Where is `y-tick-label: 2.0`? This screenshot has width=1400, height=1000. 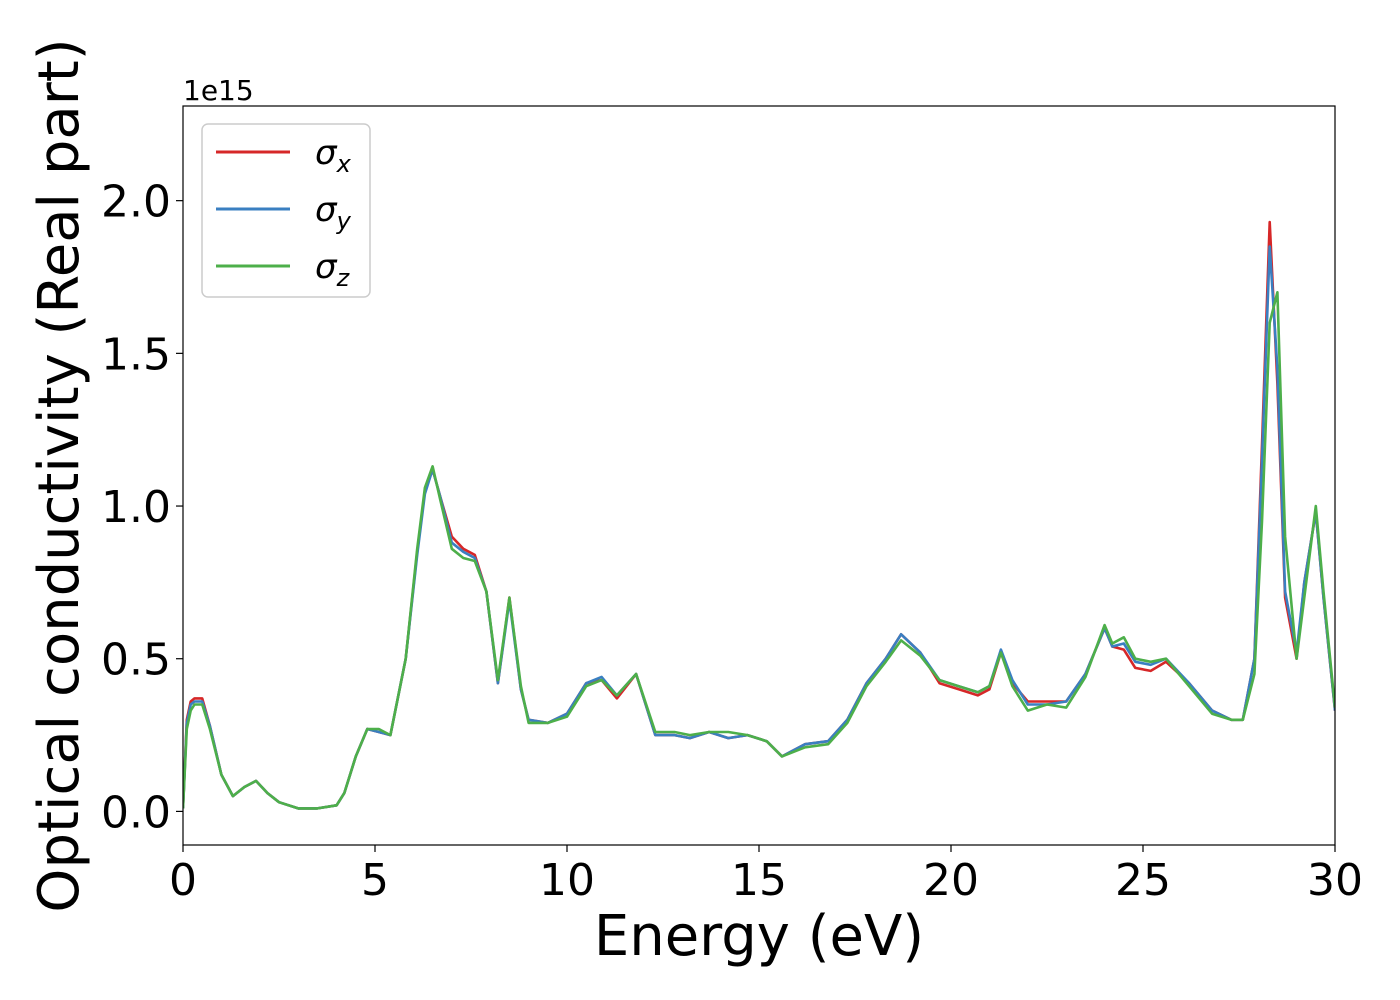
y-tick-label: 2.0 is located at coordinates (136, 202).